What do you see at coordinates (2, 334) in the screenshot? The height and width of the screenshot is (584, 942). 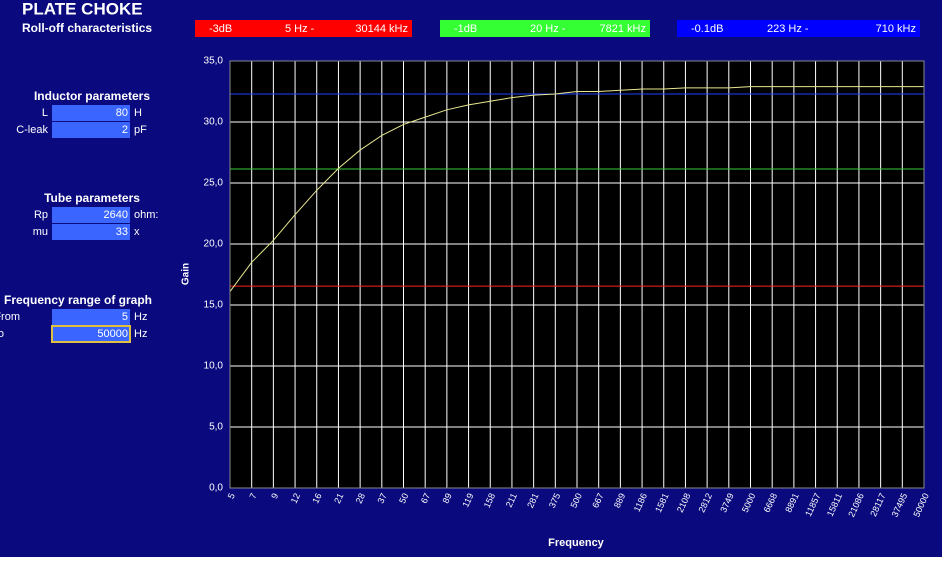 I see `field-label: To` at bounding box center [2, 334].